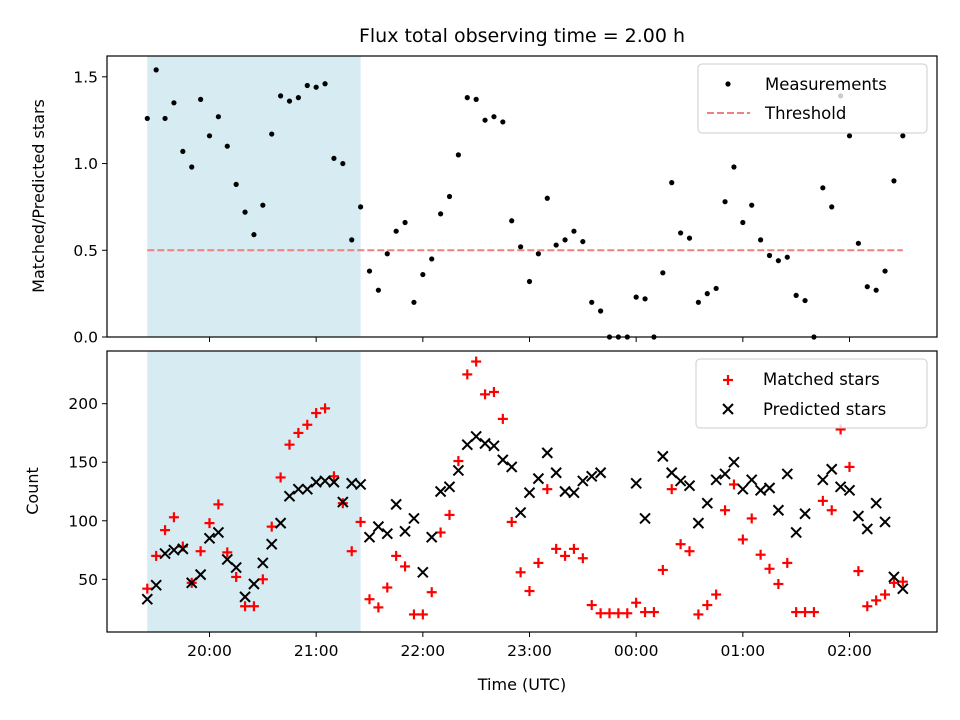 Image resolution: width=960 pixels, height=720 pixels. What do you see at coordinates (90, 207) in the screenshot?
I see `top-panel-y-ticks: 0.0 0.5 1.0 1.5` at bounding box center [90, 207].